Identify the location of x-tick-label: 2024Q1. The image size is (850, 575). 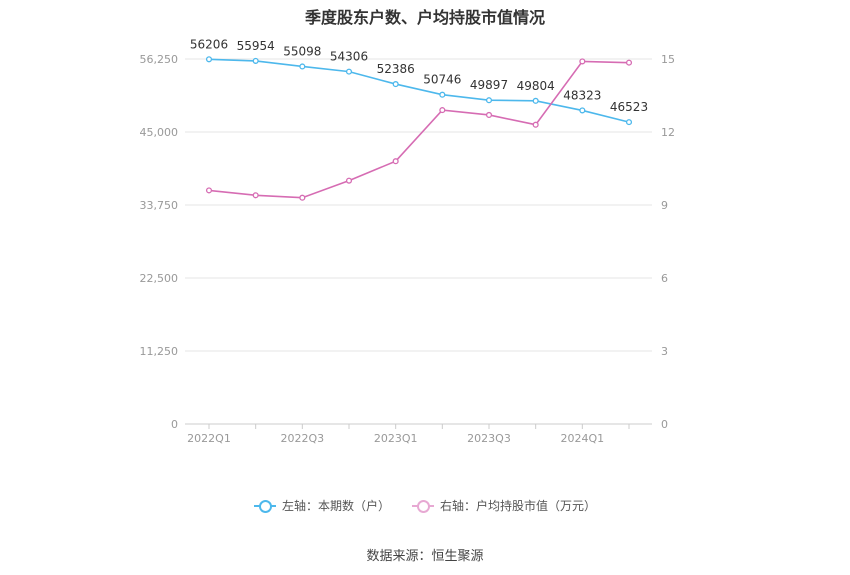
(583, 438).